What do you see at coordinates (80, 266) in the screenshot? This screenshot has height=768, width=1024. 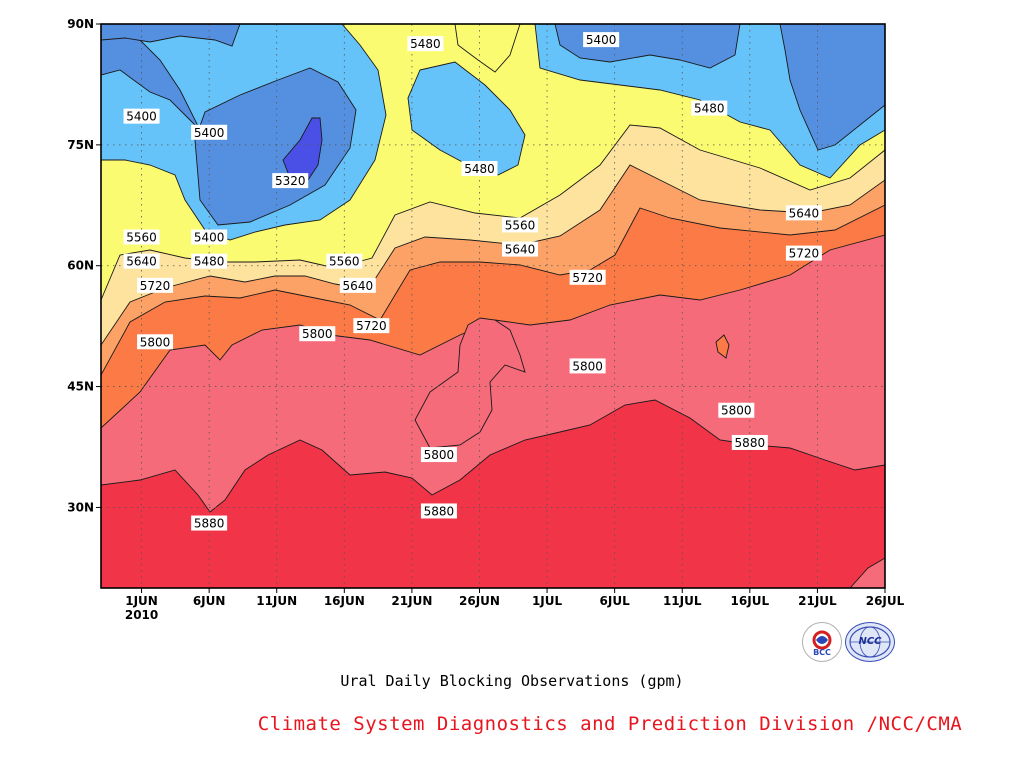 I see `y-tick-label: 60N` at bounding box center [80, 266].